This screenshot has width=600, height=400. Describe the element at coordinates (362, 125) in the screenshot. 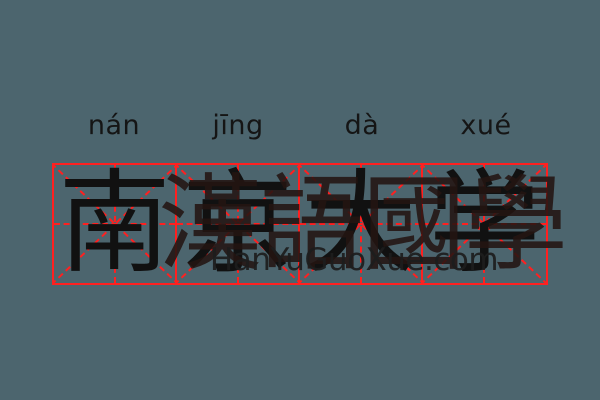

I see `pinyin-da: dà` at that location.